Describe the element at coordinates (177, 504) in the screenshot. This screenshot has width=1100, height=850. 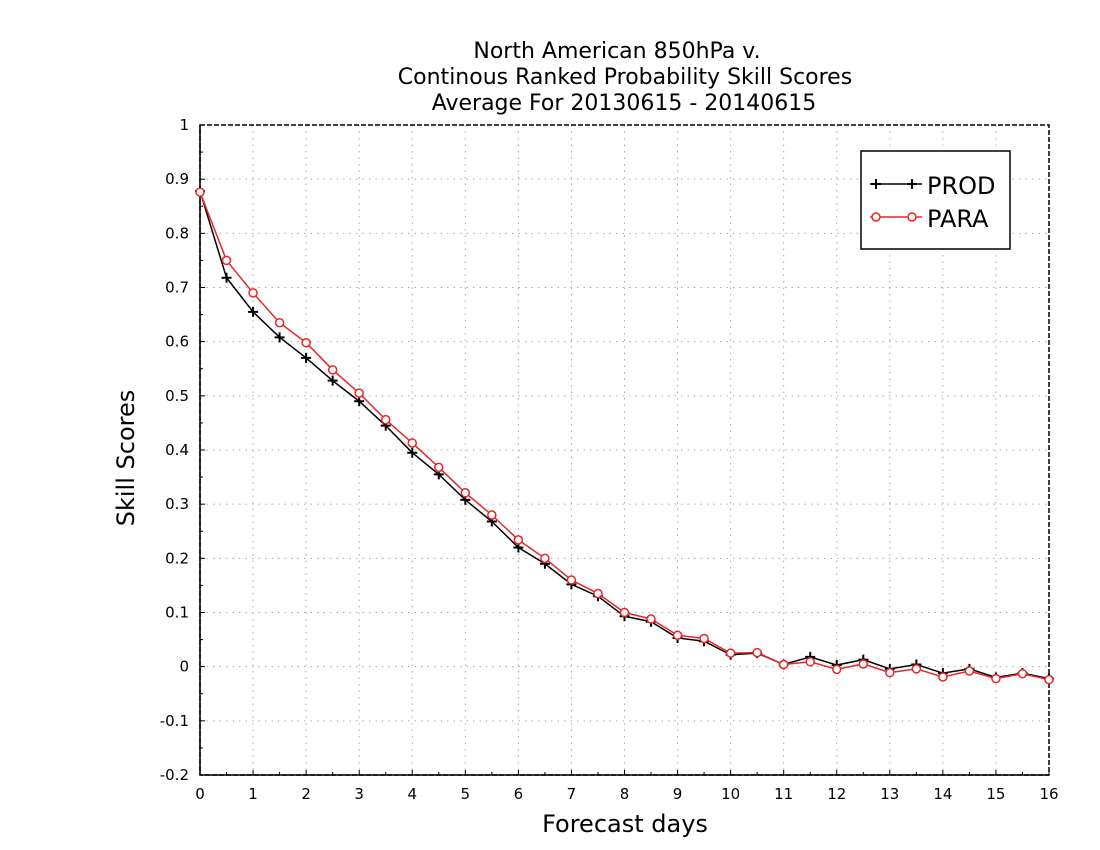
I see `y-tick-label: 0.3` at that location.